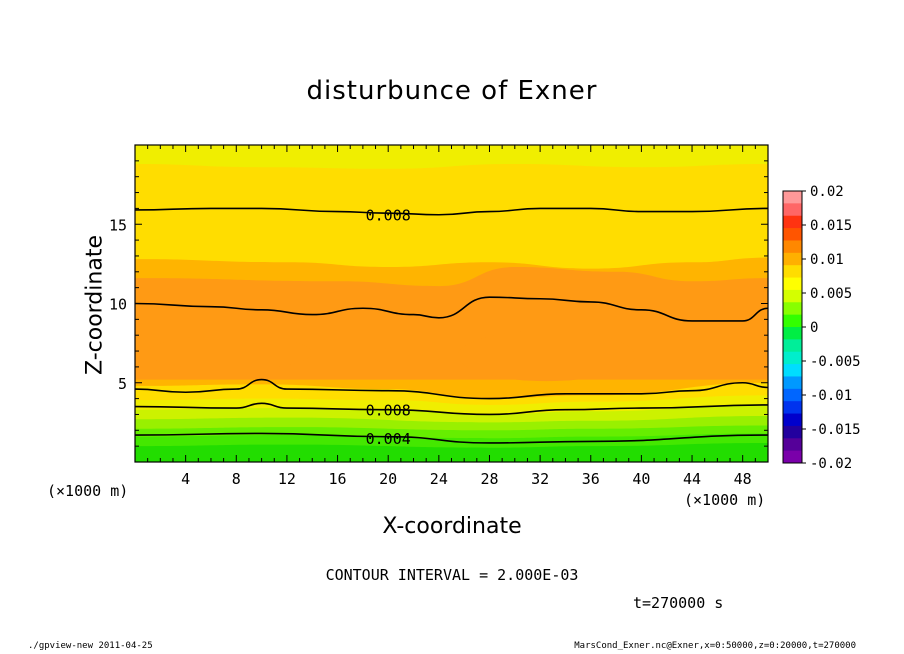 This screenshot has width=904, height=654. Describe the element at coordinates (236, 479) in the screenshot. I see `x-tick-label: 8` at that location.